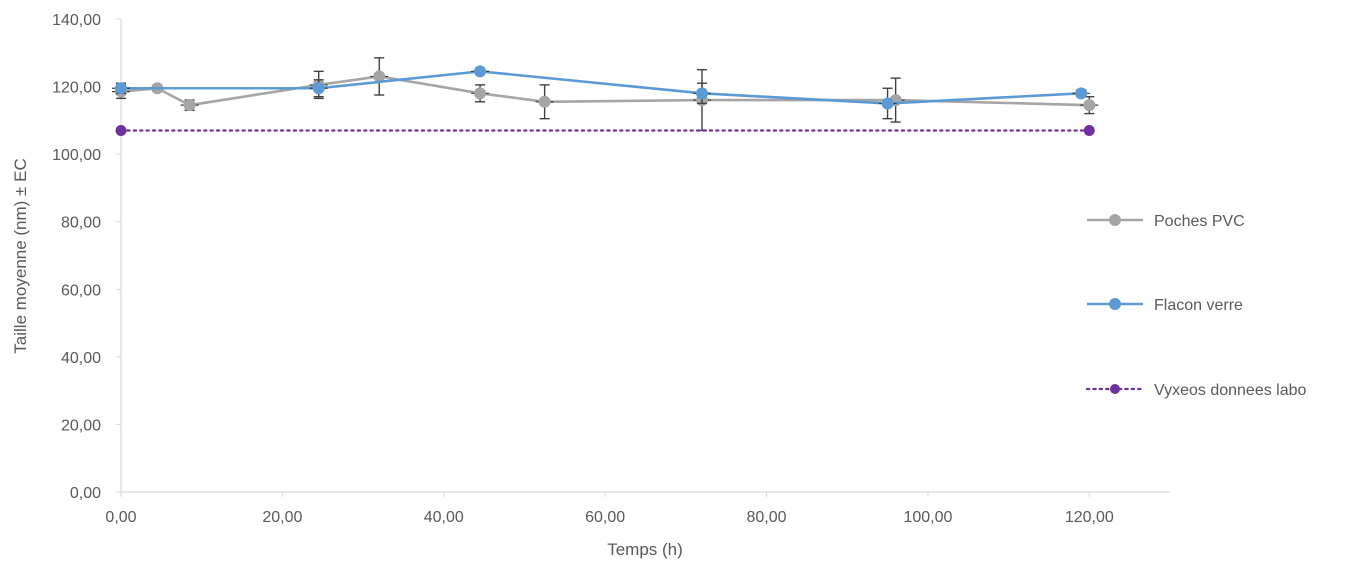 Image resolution: width=1349 pixels, height=564 pixels. I want to click on series-layer, so click(605, 97).